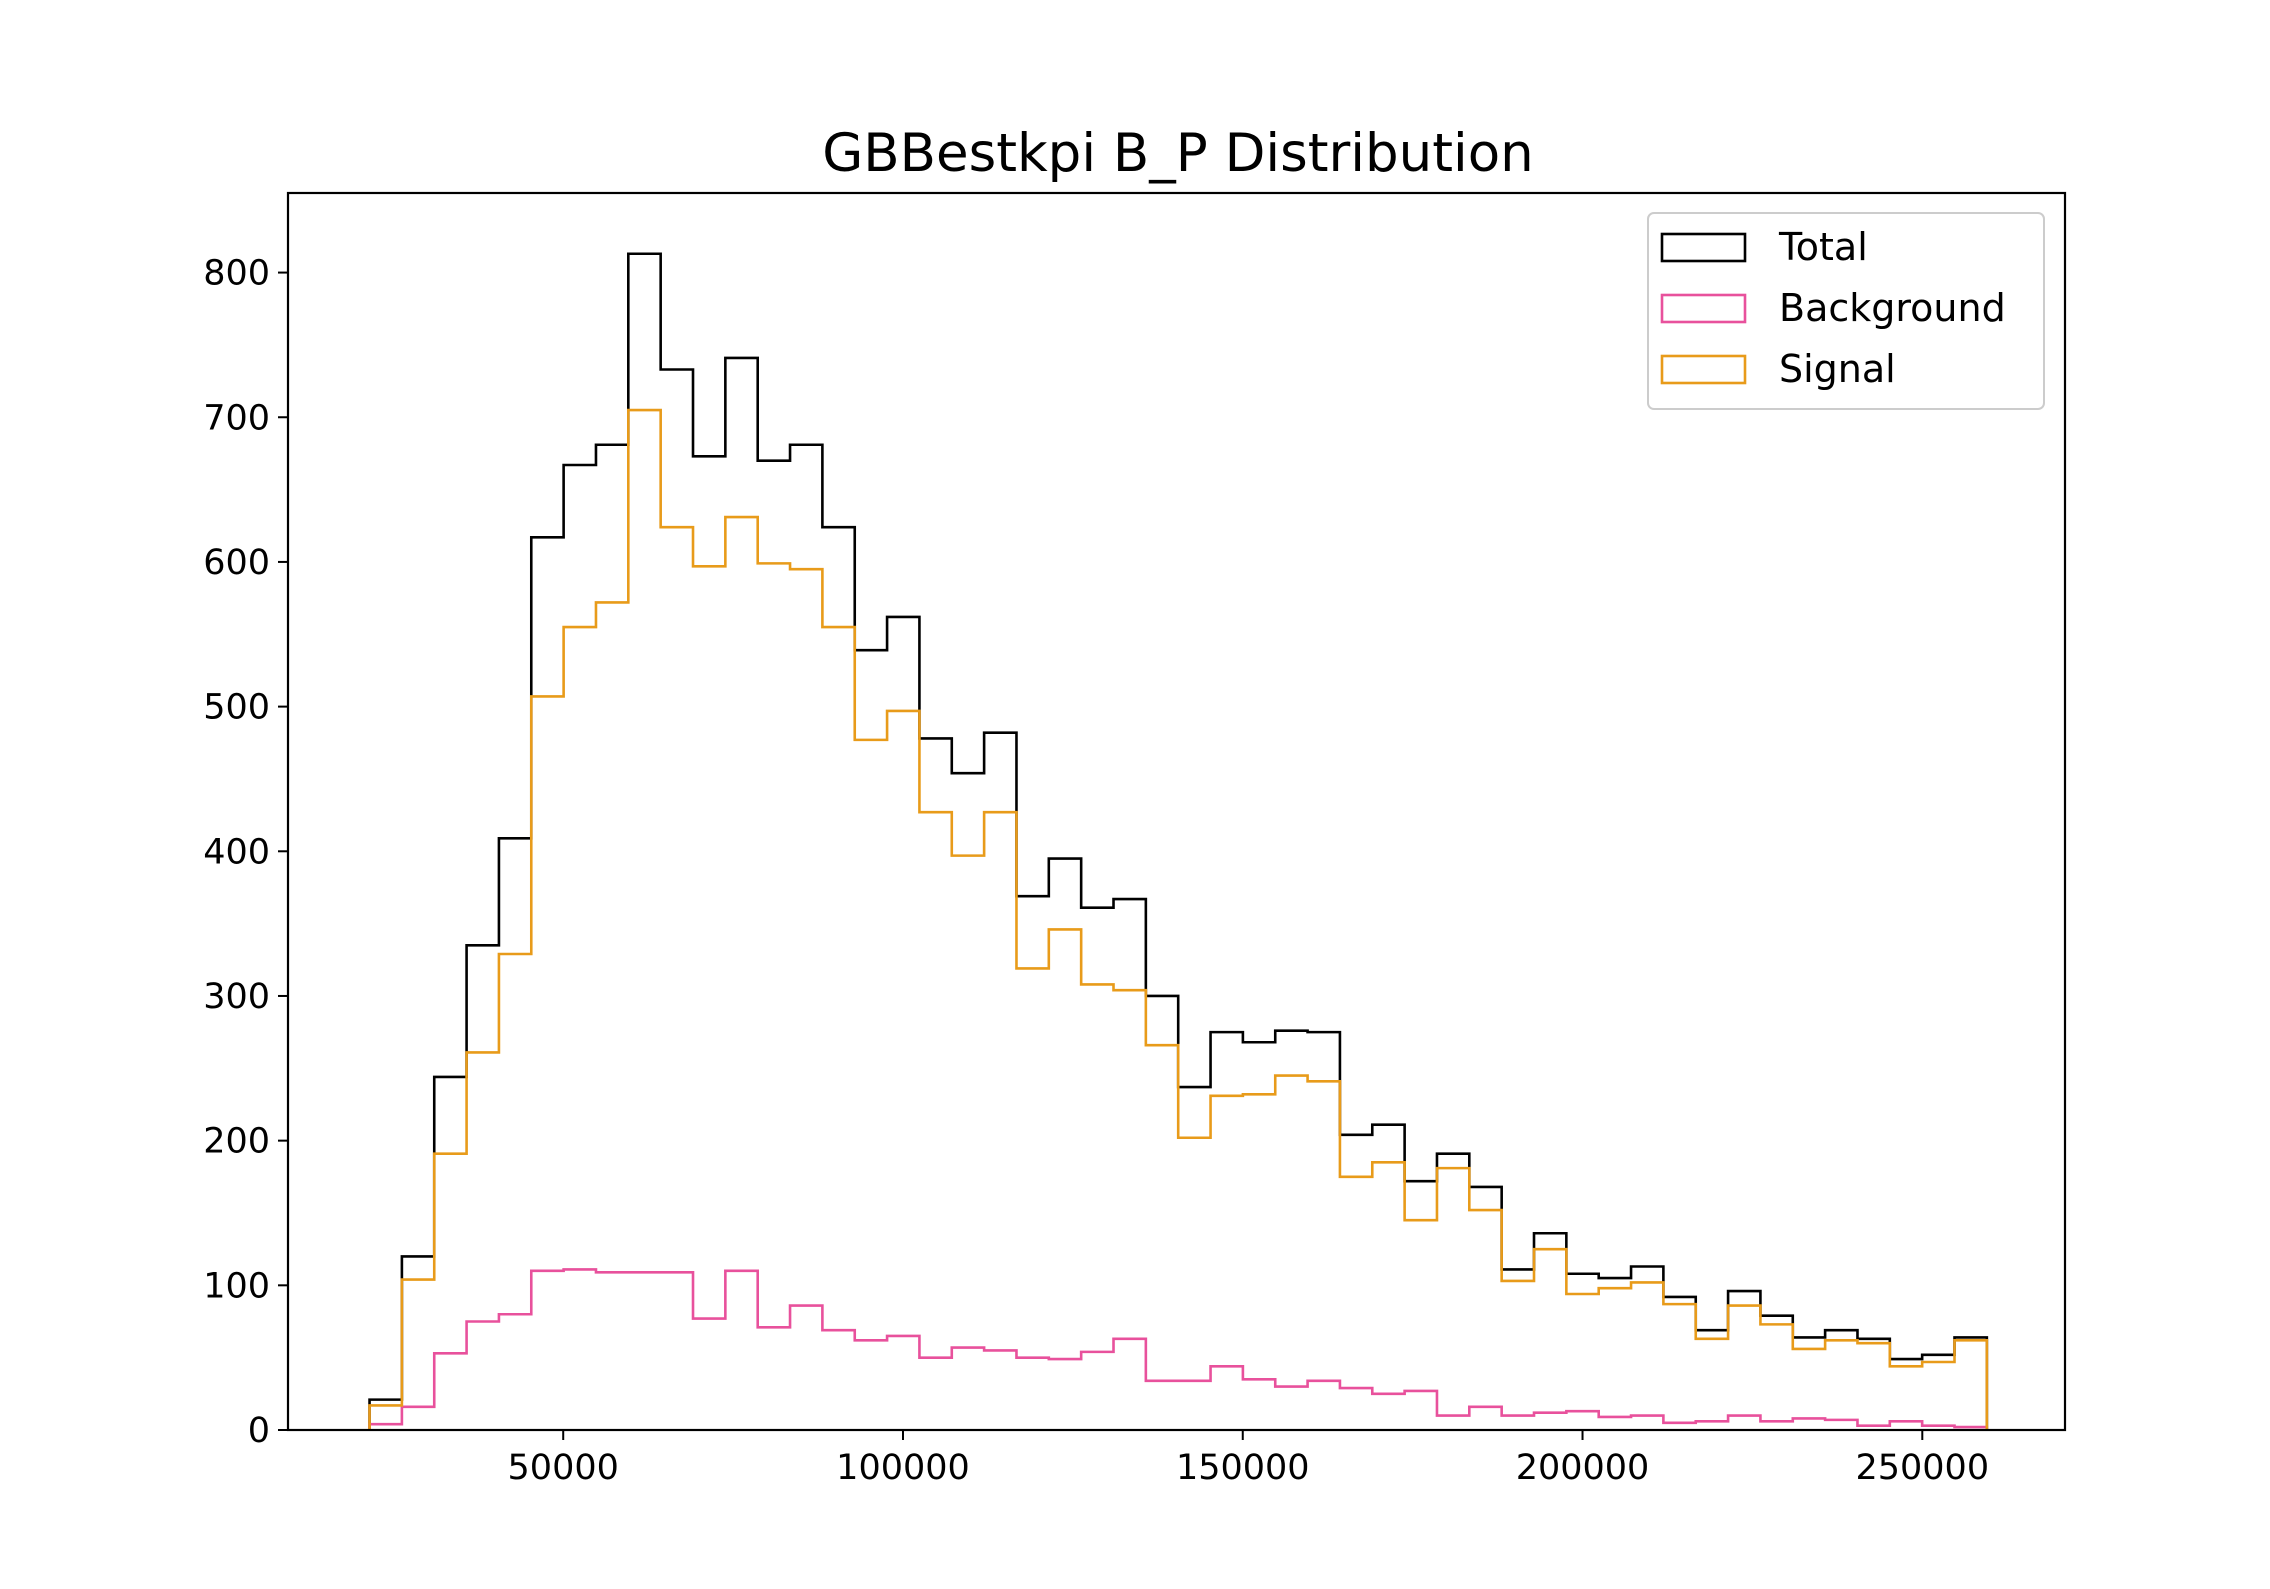 Image resolution: width=2270 pixels, height=1589 pixels. What do you see at coordinates (1243, 1468) in the screenshot?
I see `x-tick-label: 150000` at bounding box center [1243, 1468].